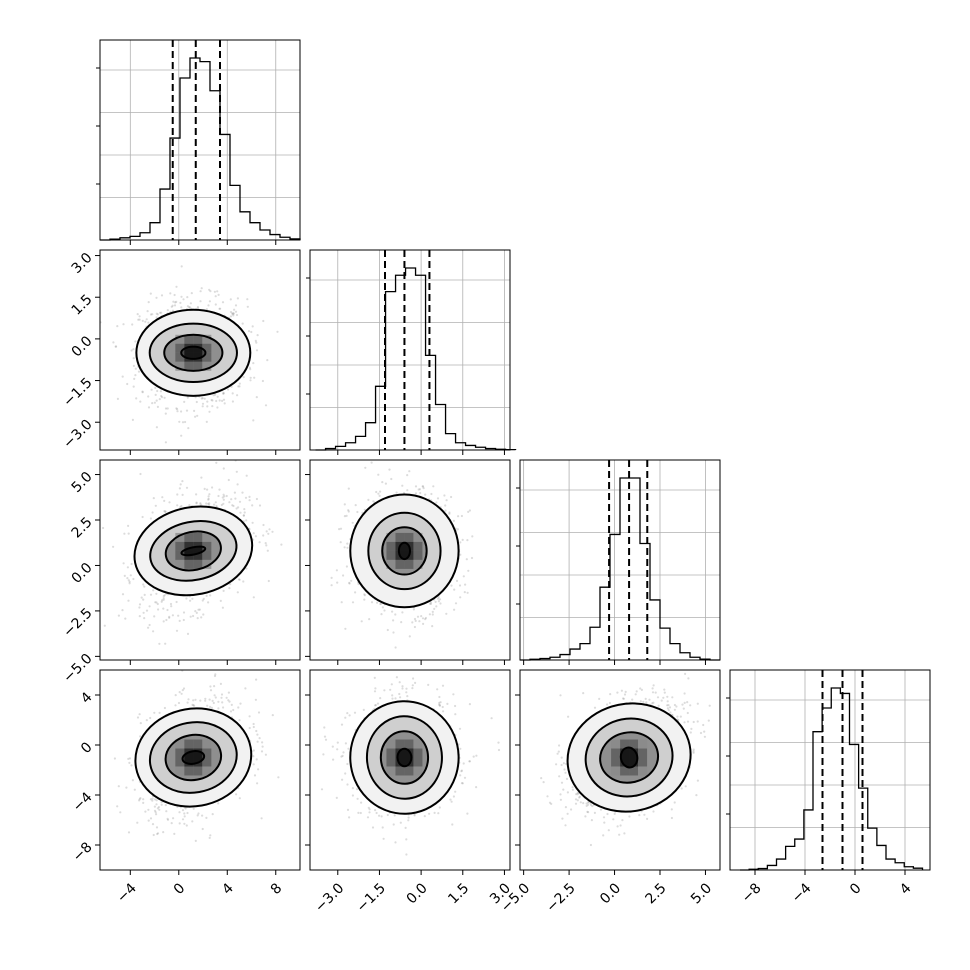  What do you see at coordinates (404, 551) in the screenshot?
I see `contour-line` at bounding box center [404, 551].